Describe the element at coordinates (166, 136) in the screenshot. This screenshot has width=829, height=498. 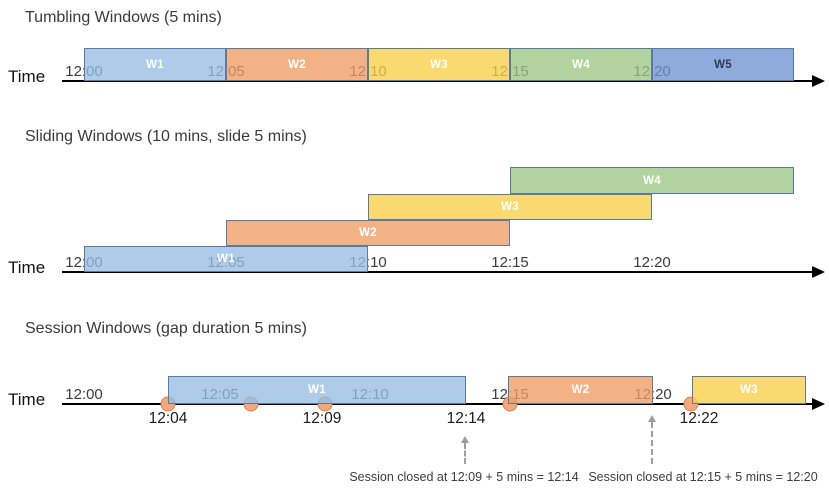
I see `section-title: Sliding Windows (10 mins, slide 5 mins)` at that location.